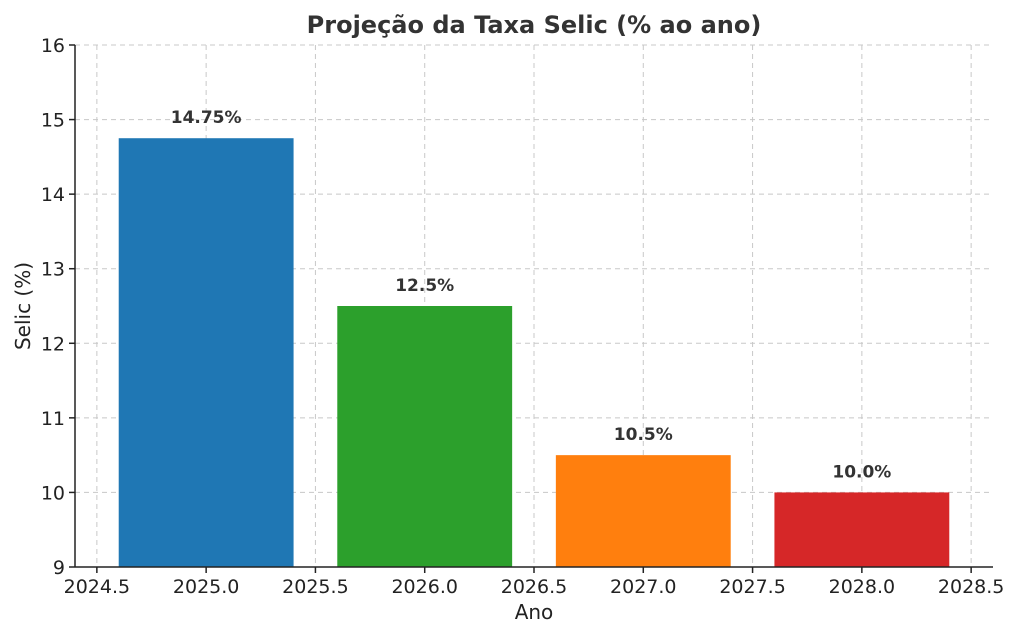 The image size is (1024, 637). Describe the element at coordinates (971, 587) in the screenshot. I see `x-tick-label: 2028.5` at that location.